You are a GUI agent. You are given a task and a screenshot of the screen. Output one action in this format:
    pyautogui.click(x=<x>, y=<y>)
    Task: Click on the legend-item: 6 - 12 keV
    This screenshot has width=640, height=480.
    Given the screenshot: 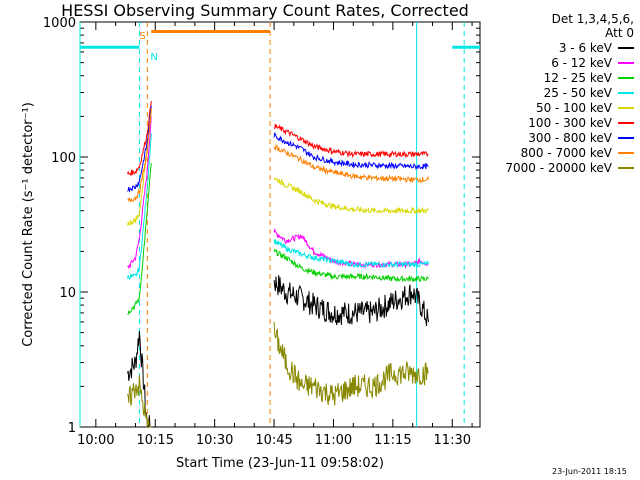 What is the action you would take?
    pyautogui.click(x=560, y=62)
    